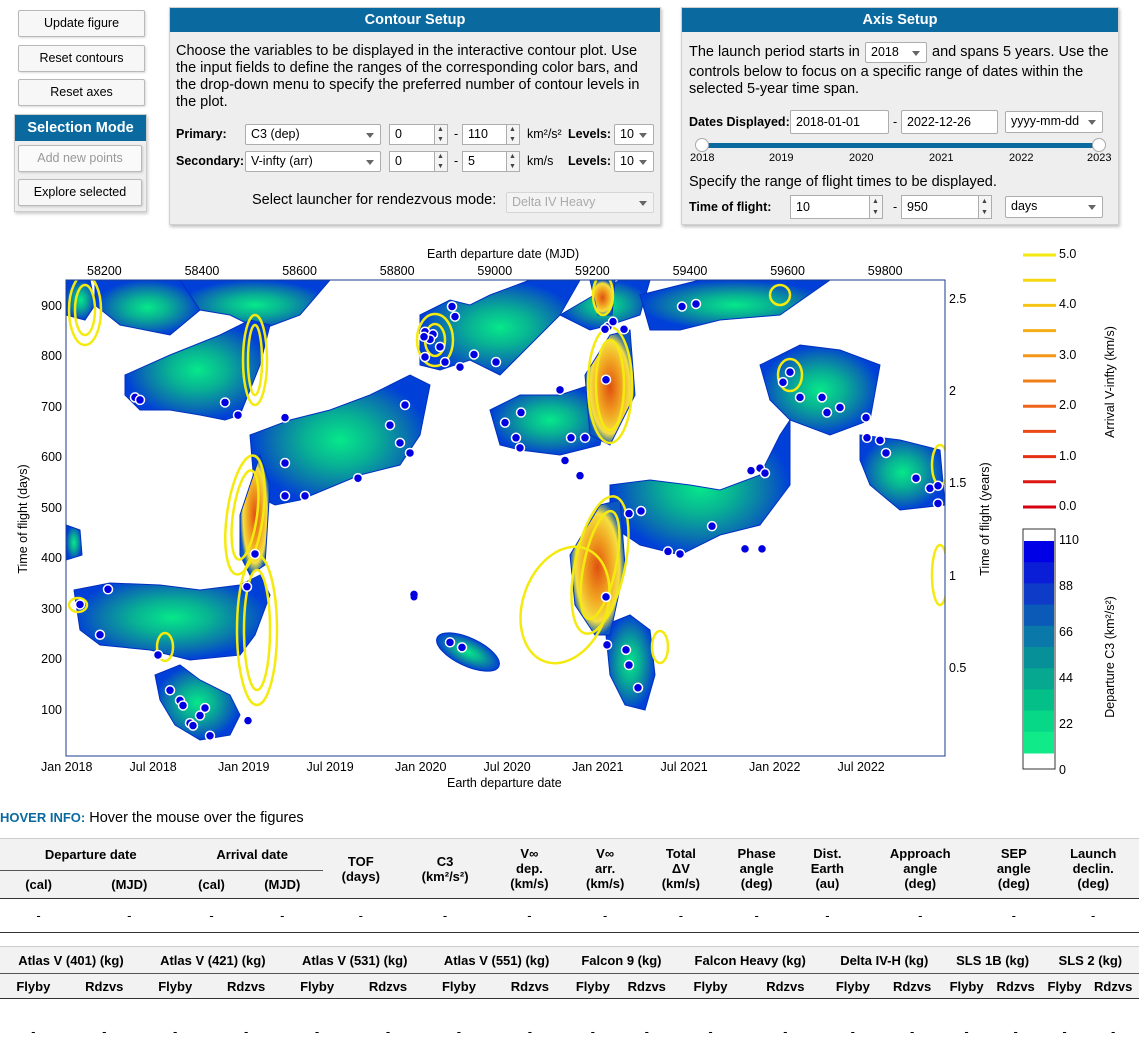 The width and height of the screenshot is (1139, 1039). What do you see at coordinates (1054, 207) in the screenshot?
I see `tof-unit-select: days` at bounding box center [1054, 207].